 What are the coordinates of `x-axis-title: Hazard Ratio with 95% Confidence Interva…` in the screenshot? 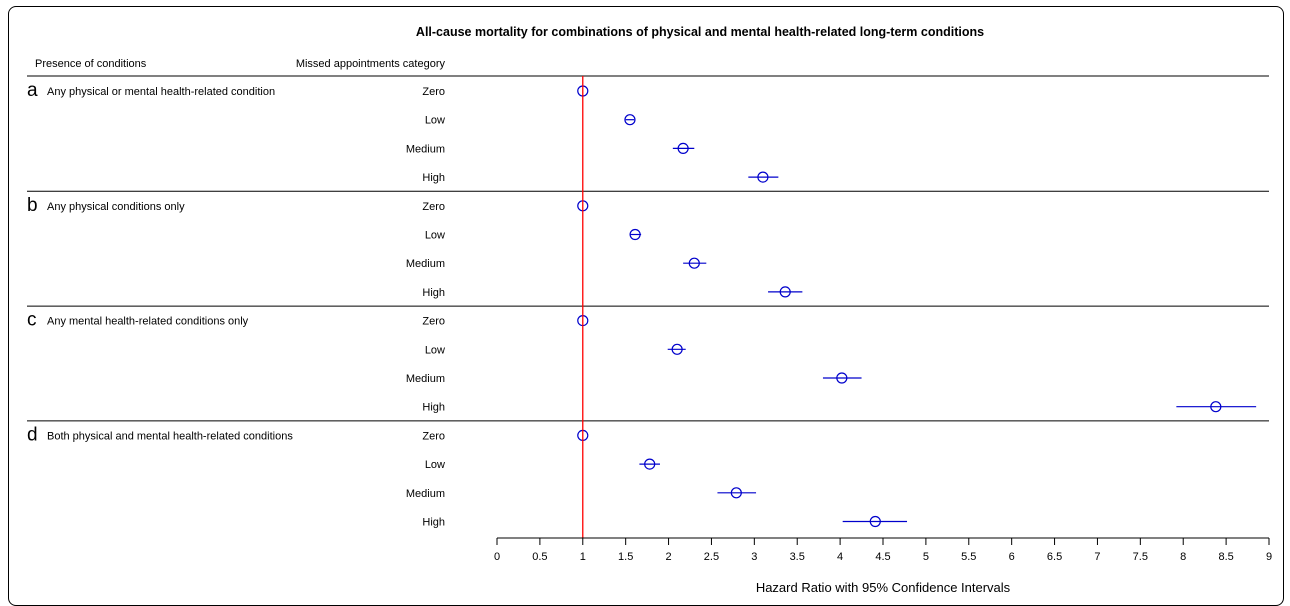 It's located at (883, 587).